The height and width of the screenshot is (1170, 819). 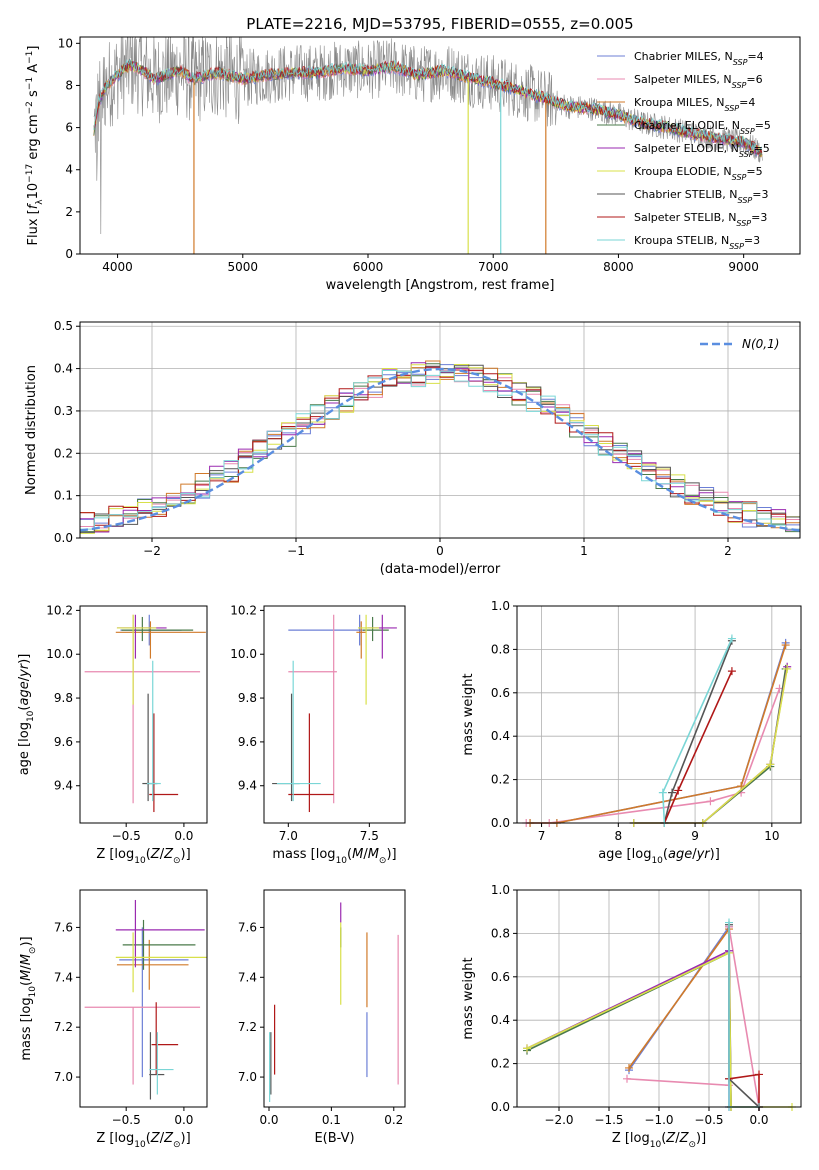 I want to click on observed-spectrum, so click(x=428, y=136).